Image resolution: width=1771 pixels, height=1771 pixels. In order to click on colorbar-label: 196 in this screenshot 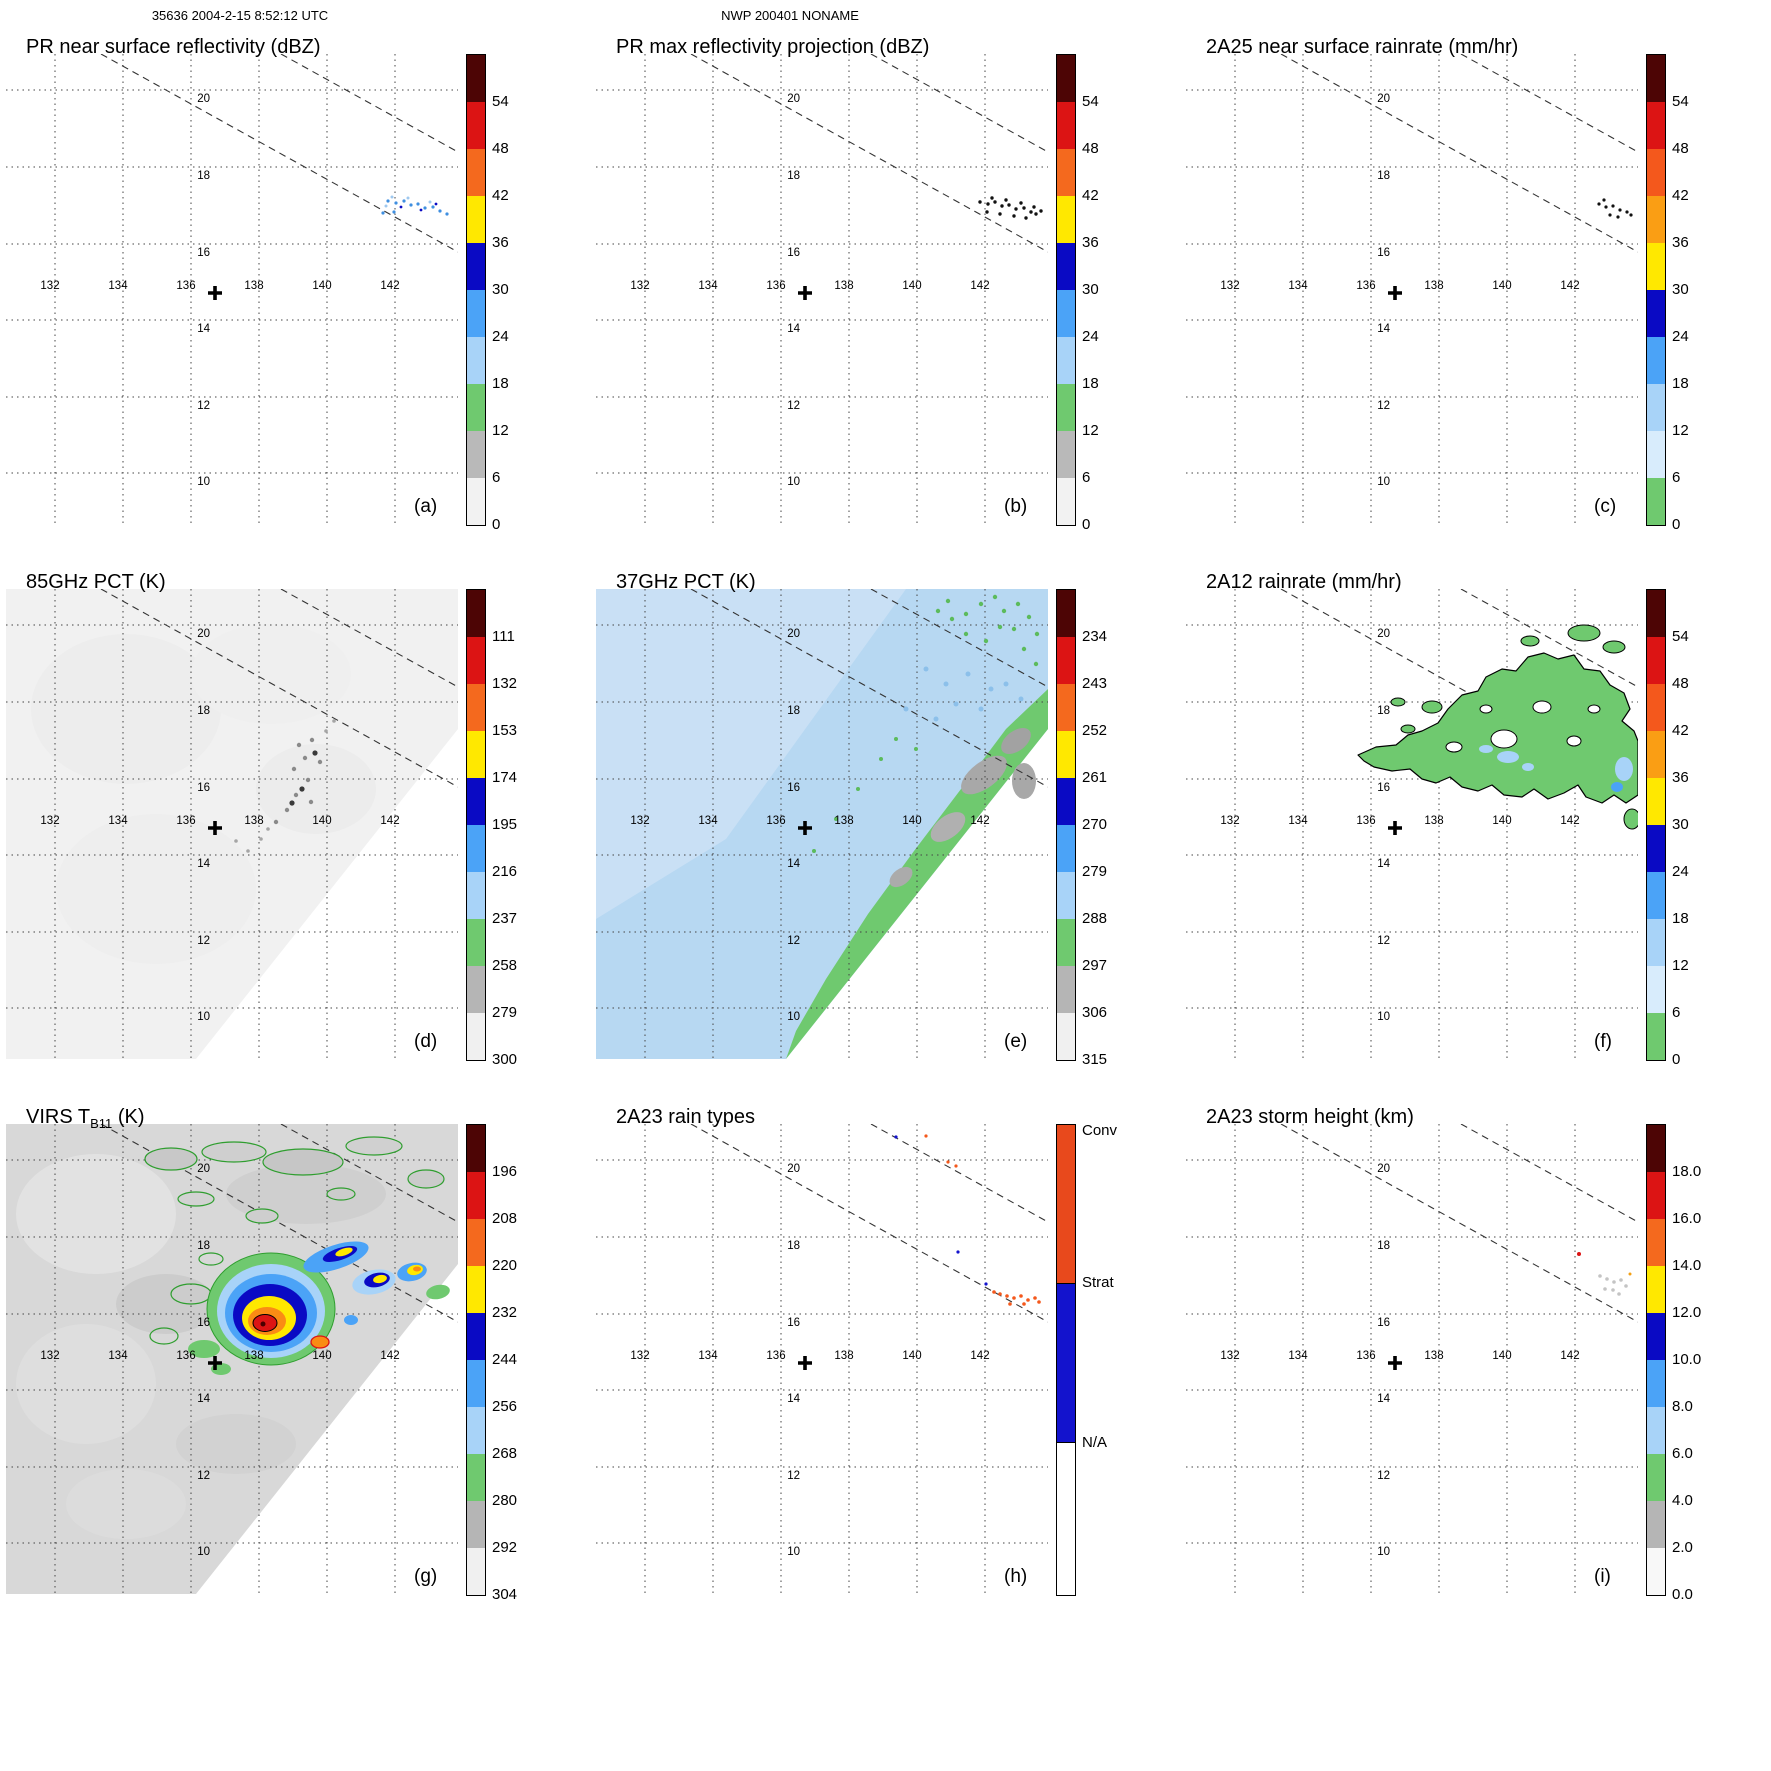, I will do `click(505, 1171)`.